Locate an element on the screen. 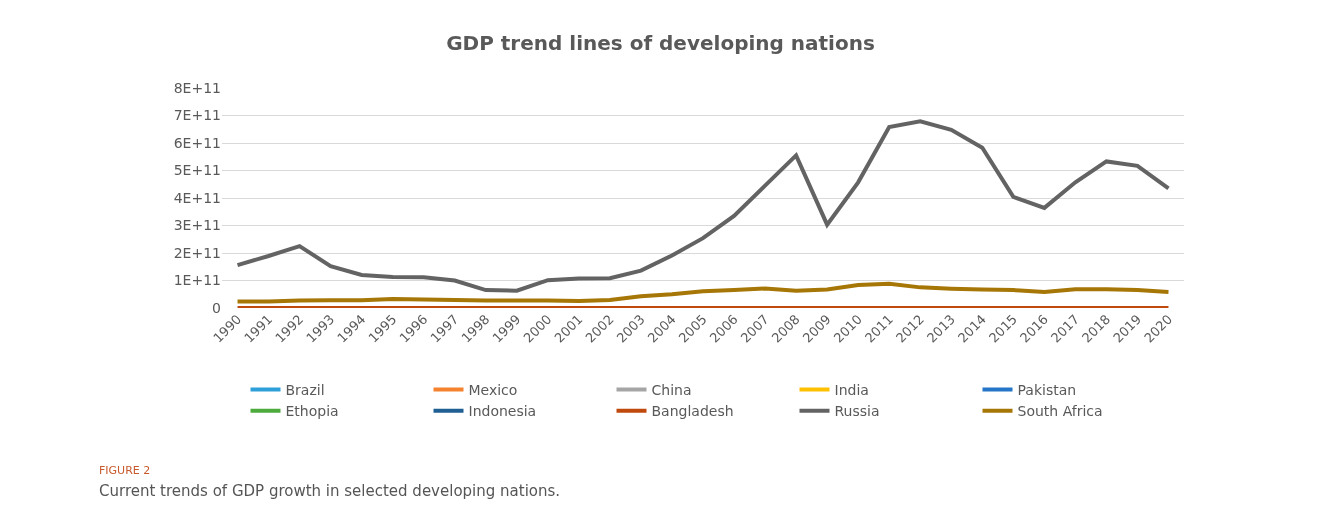 The image size is (1321, 515). y-tick-label: 2E+11 is located at coordinates (197, 252).